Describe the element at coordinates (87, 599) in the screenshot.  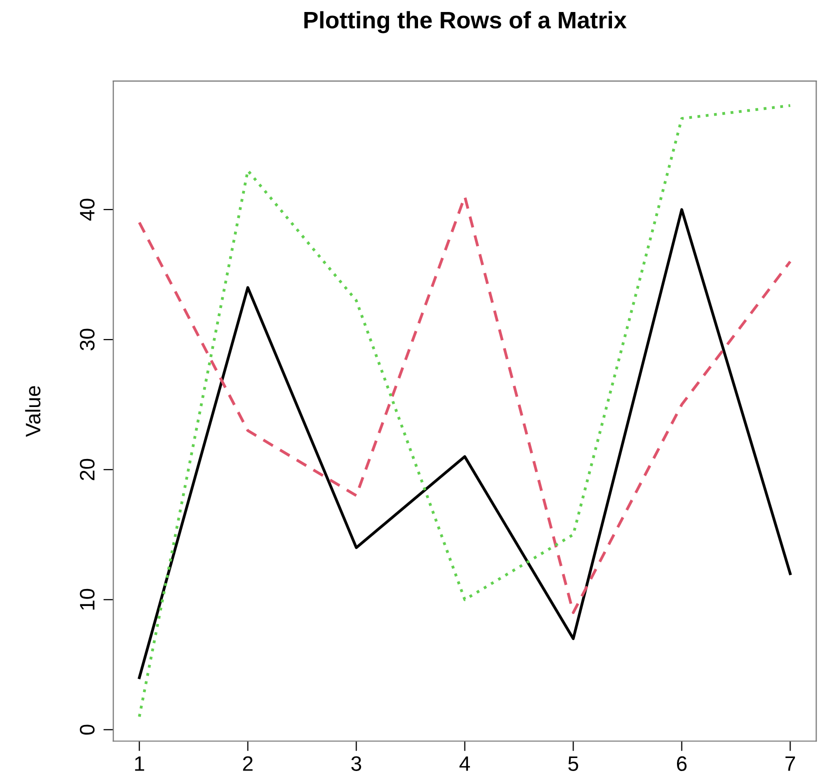
I see `y-tick-label: 10` at that location.